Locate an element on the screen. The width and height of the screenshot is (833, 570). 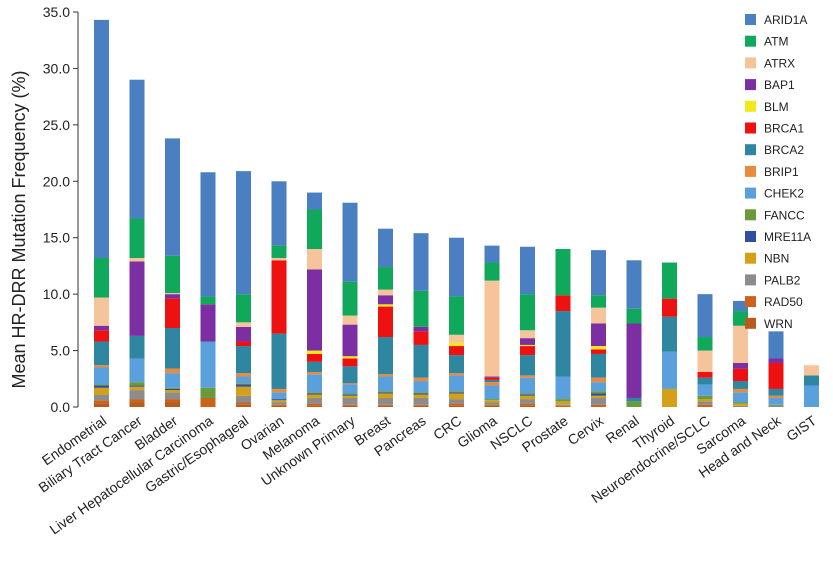
legend-label: PALB2 is located at coordinates (782, 280).